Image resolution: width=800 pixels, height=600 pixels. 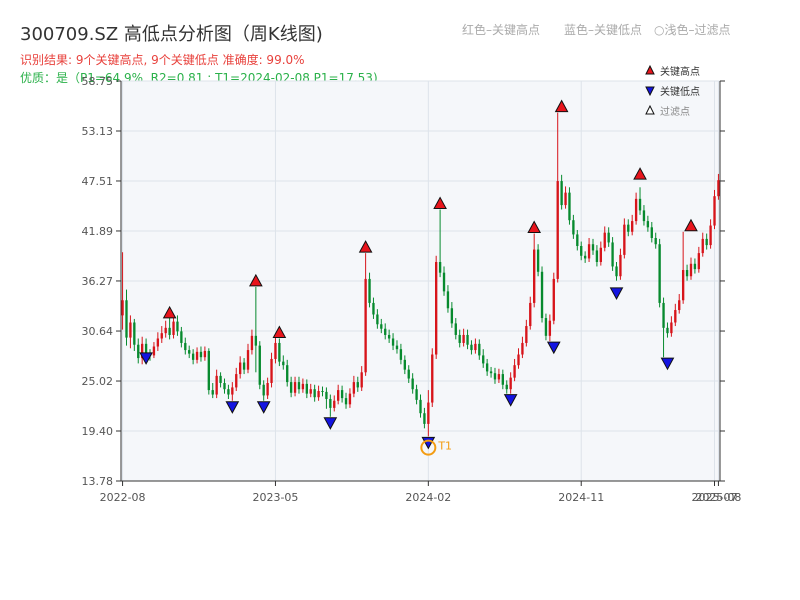 I want to click on y-tick-label: 19.40, so click(x=98, y=431).